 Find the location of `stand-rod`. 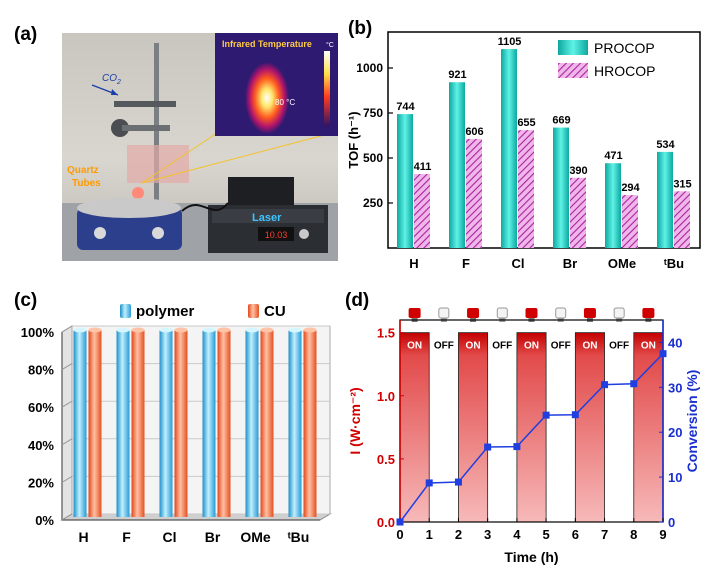

stand-rod is located at coordinates (156, 123).